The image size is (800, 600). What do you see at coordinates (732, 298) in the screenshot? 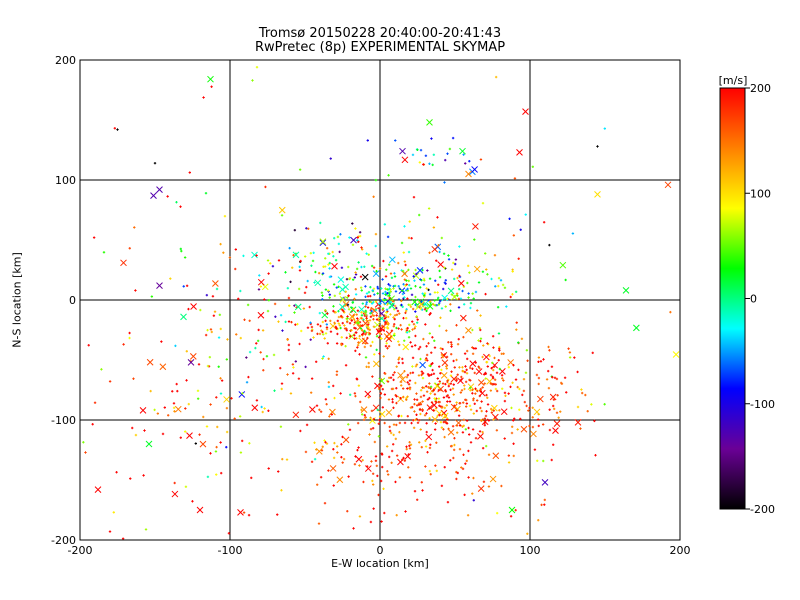
I see `colorbar-gradient` at bounding box center [732, 298].